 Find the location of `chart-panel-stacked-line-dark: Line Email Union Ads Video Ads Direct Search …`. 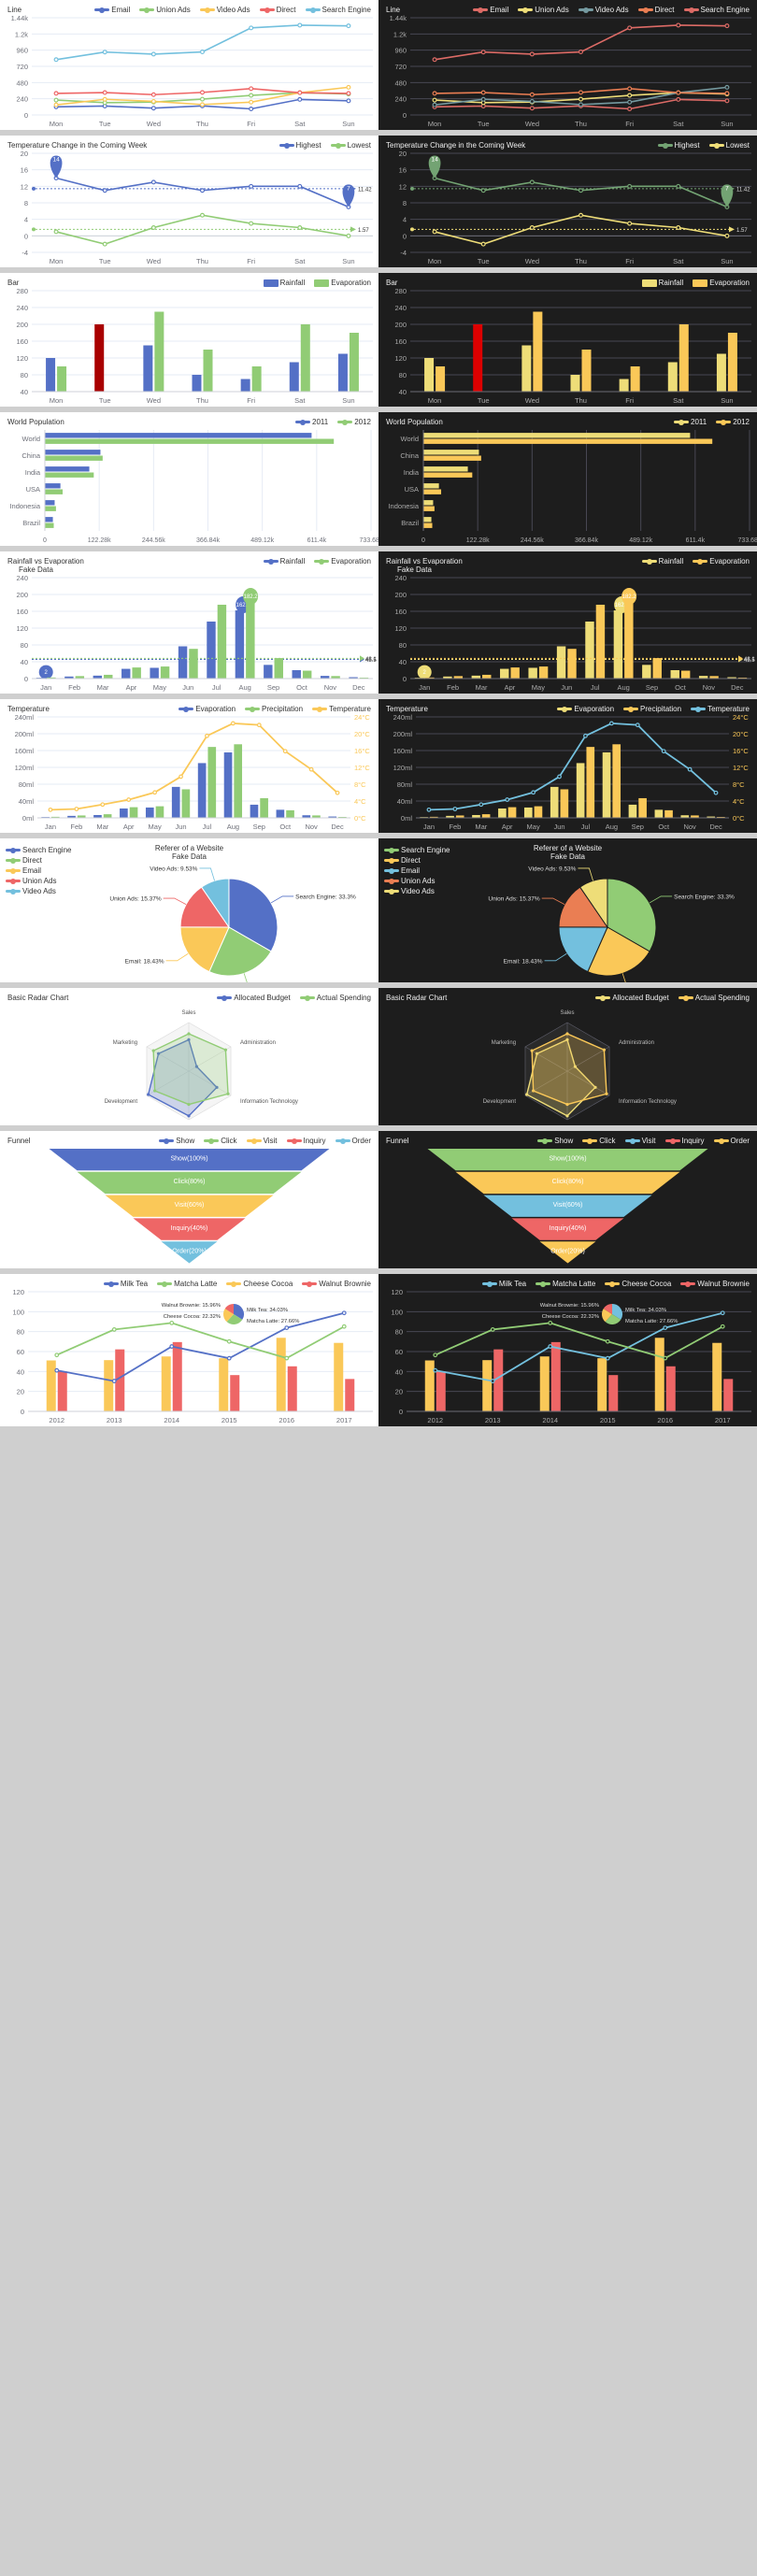

chart-panel-stacked-line-dark: Line Email Union Ads Video Ads Direct Search … is located at coordinates (567, 65).